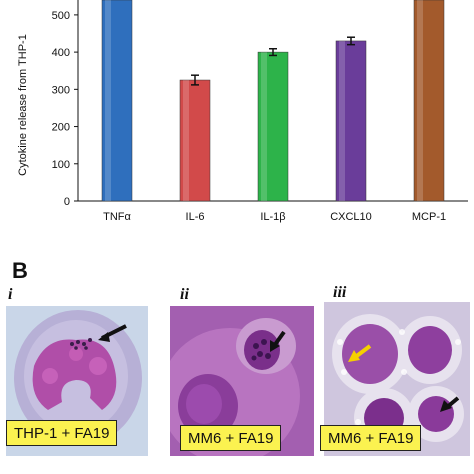  I want to click on subpanel-iii-label: iii, so click(340, 292).